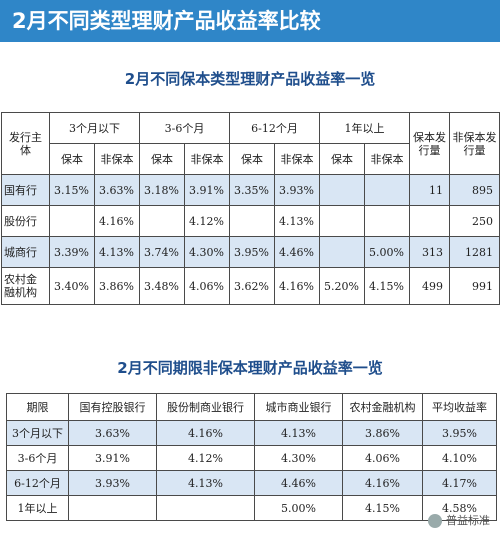 The height and width of the screenshot is (546, 500). I want to click on nonguar-count-header: 非保本发行量, so click(474, 143).